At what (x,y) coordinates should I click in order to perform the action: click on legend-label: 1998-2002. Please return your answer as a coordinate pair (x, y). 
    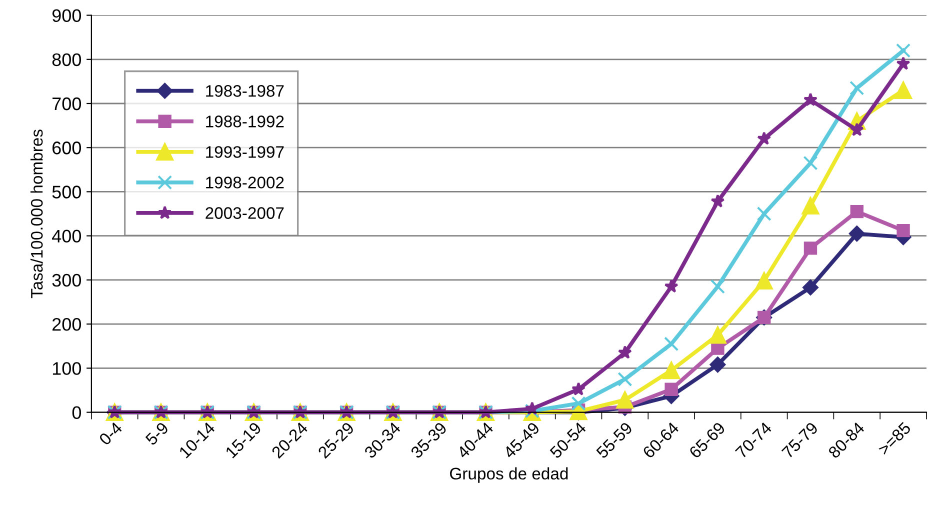
    Looking at the image, I should click on (245, 182).